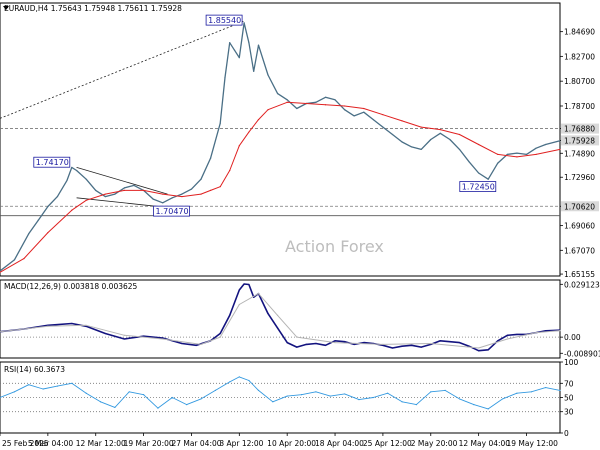  Describe the element at coordinates (579, 274) in the screenshot. I see `y-tick-label: 1.65155` at that location.